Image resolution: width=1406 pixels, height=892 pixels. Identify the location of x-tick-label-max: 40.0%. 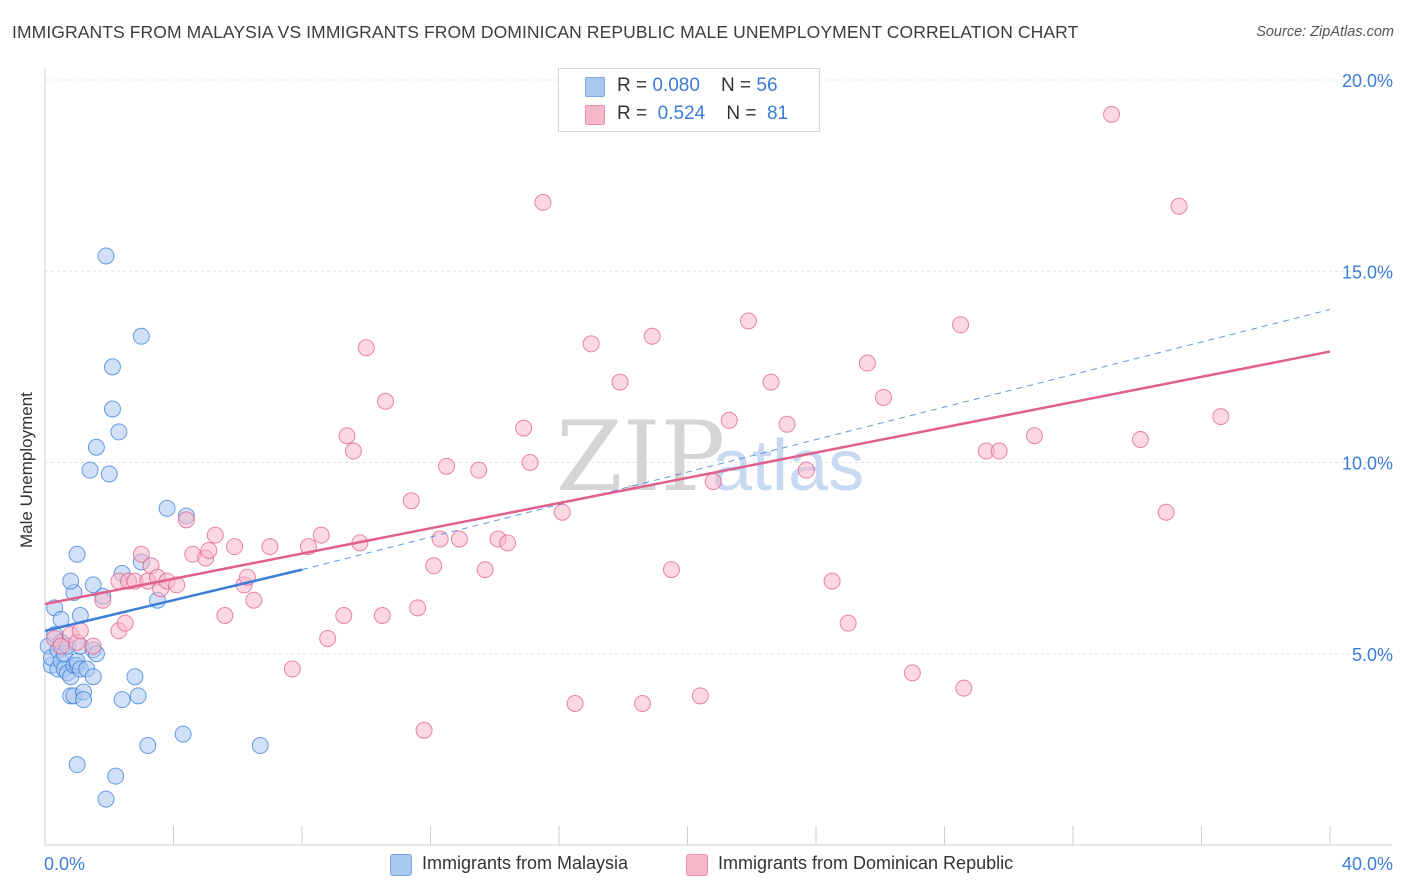
(1367, 864).